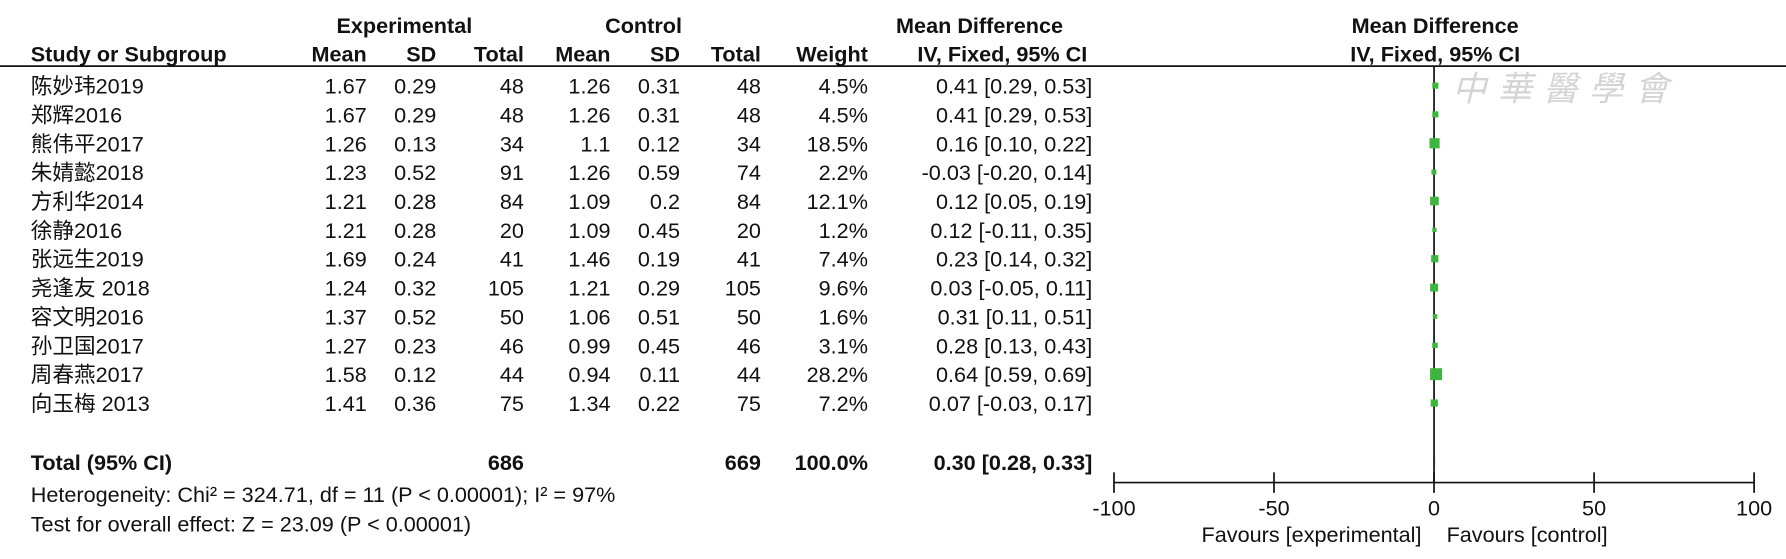 The height and width of the screenshot is (559, 1786). I want to click on x-tick-label: 0, so click(1434, 508).